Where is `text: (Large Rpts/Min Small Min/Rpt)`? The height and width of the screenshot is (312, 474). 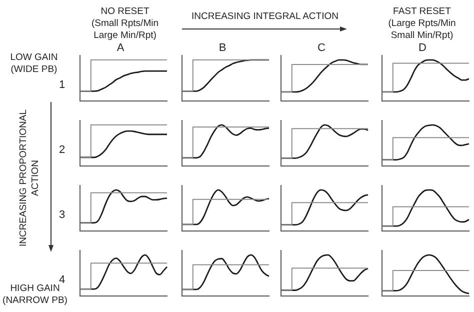
text: (Large Rpts/Min Small Min/Rpt) is located at coordinates (422, 30).